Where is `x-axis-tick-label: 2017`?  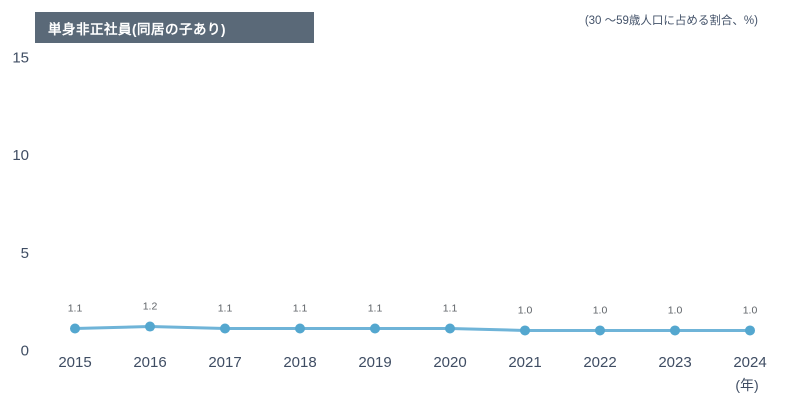
x-axis-tick-label: 2017 is located at coordinates (224, 362).